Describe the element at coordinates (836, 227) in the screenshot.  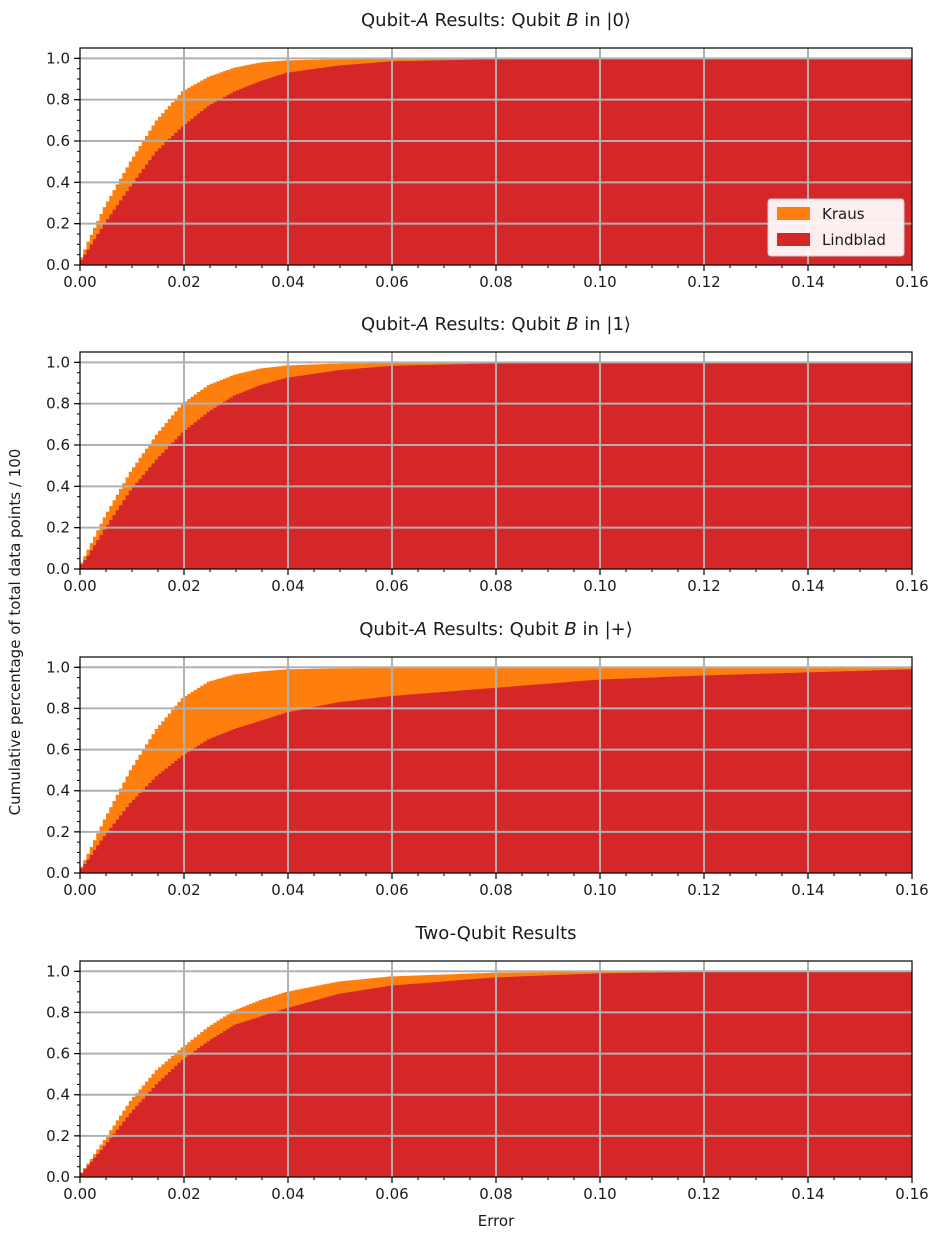
I see `legend: Kraus Lindblad` at that location.